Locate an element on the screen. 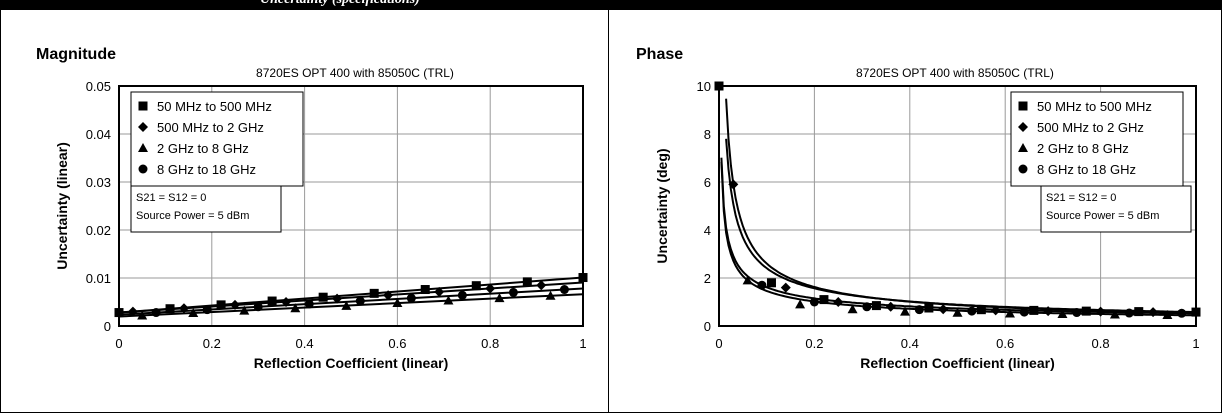 The image size is (1222, 413). magnitude-legend-circle-icon is located at coordinates (143, 169).